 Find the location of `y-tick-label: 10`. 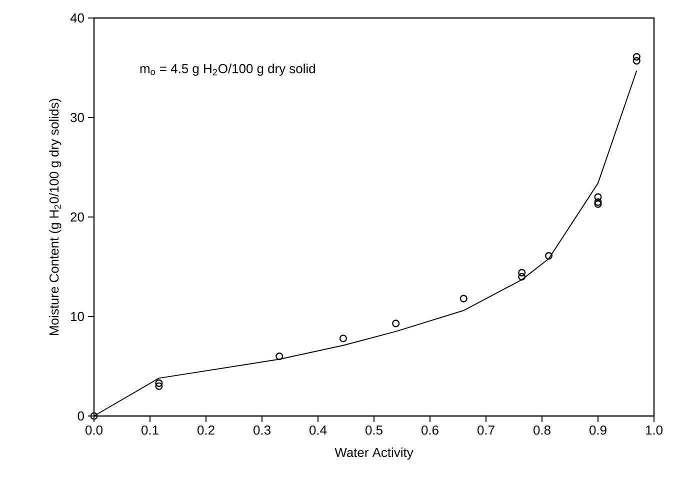

y-tick-label: 10 is located at coordinates (77, 317).